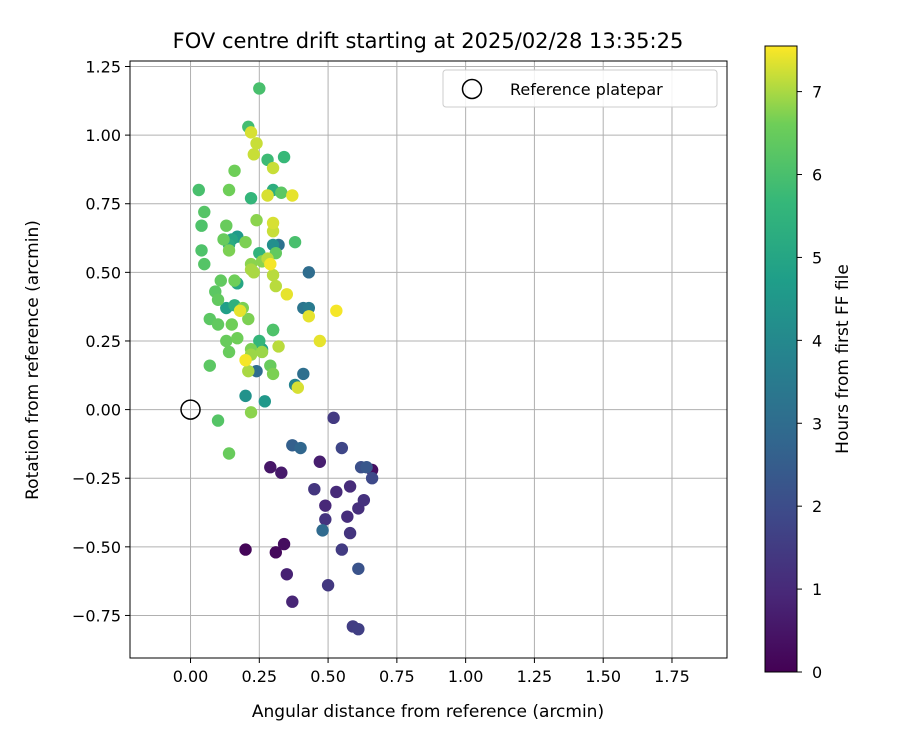 The height and width of the screenshot is (750, 900). Describe the element at coordinates (328, 676) in the screenshot. I see `x-tick-label: 0.50` at that location.